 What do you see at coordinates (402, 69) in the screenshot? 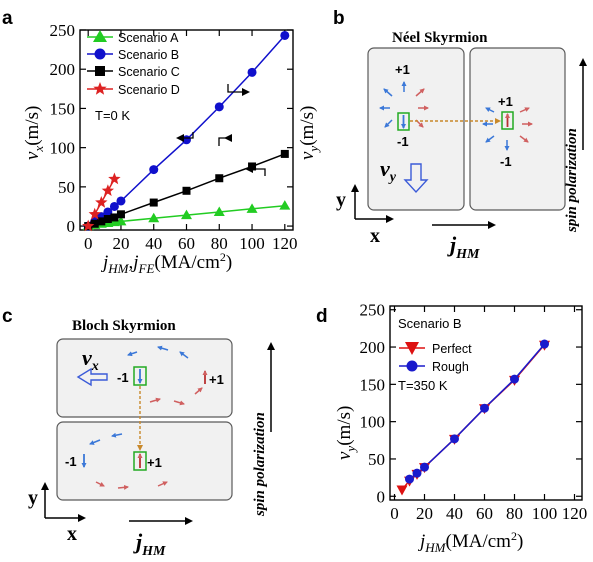
I see `neel-left-charge-plus: +1` at bounding box center [402, 69].